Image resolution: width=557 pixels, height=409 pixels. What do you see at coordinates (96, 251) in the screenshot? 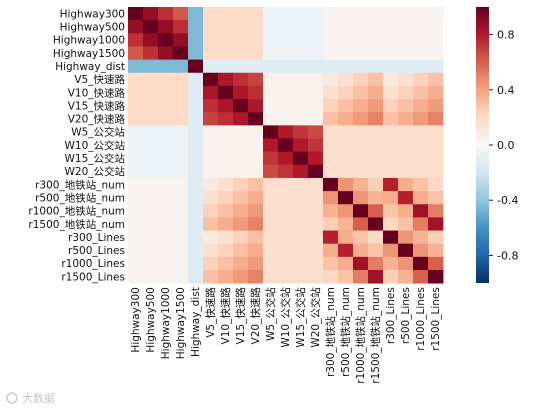
I see `y-tick-label: r500_Lines` at bounding box center [96, 251].